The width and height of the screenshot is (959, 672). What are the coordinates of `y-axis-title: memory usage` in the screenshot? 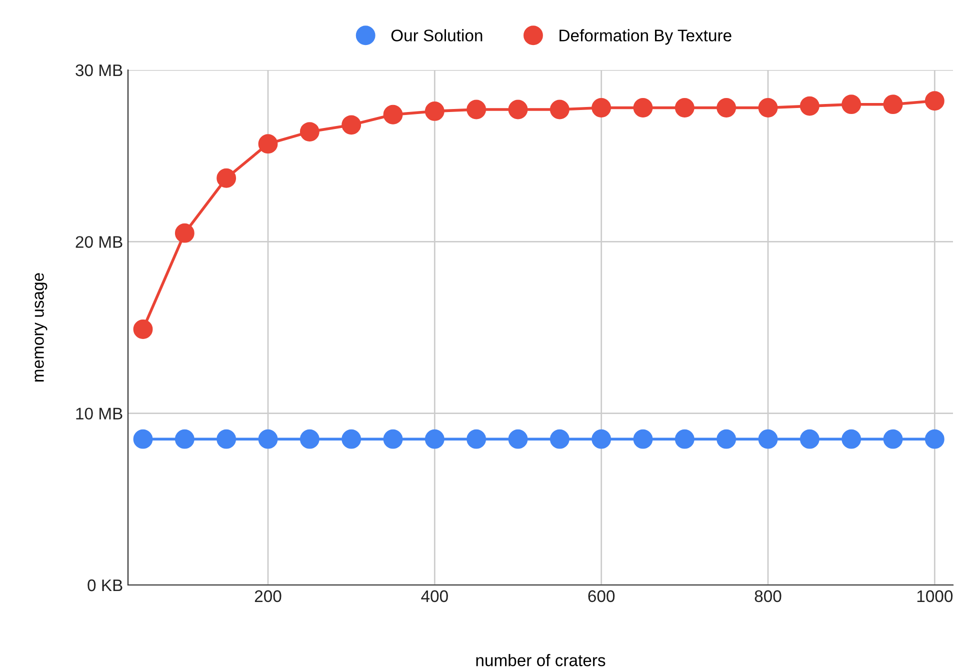 It's located at (41, 327).